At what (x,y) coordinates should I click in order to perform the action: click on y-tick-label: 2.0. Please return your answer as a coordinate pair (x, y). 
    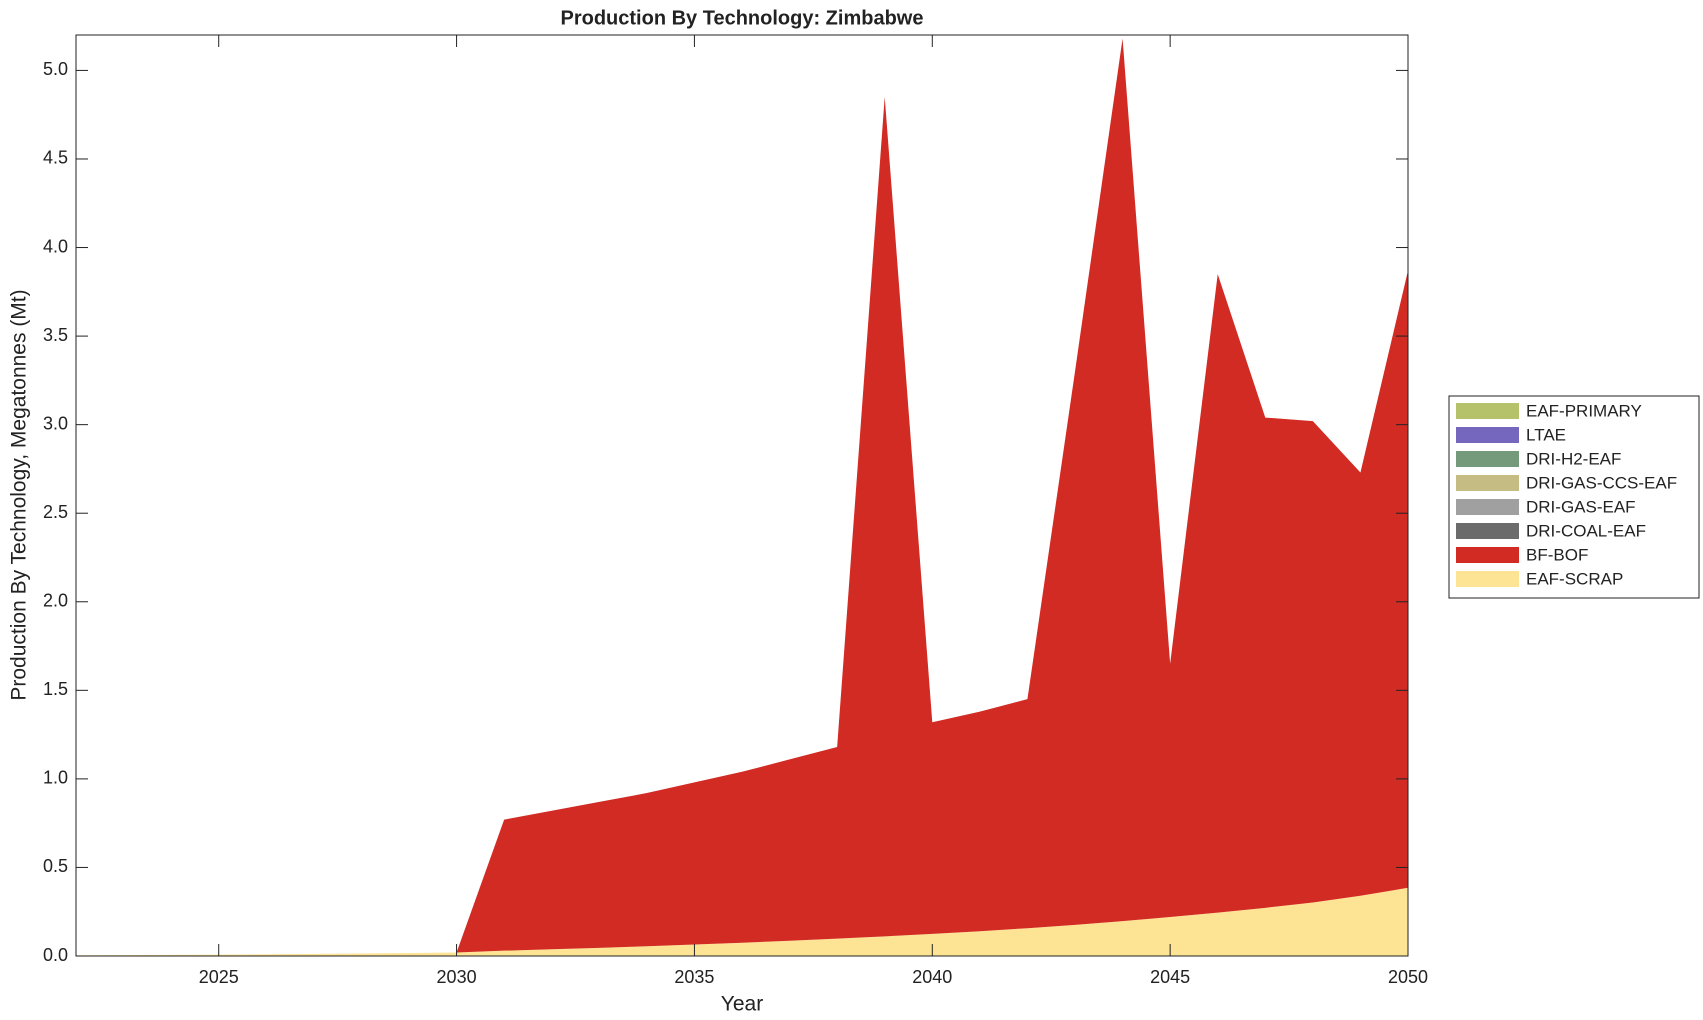
    Looking at the image, I should click on (55, 601).